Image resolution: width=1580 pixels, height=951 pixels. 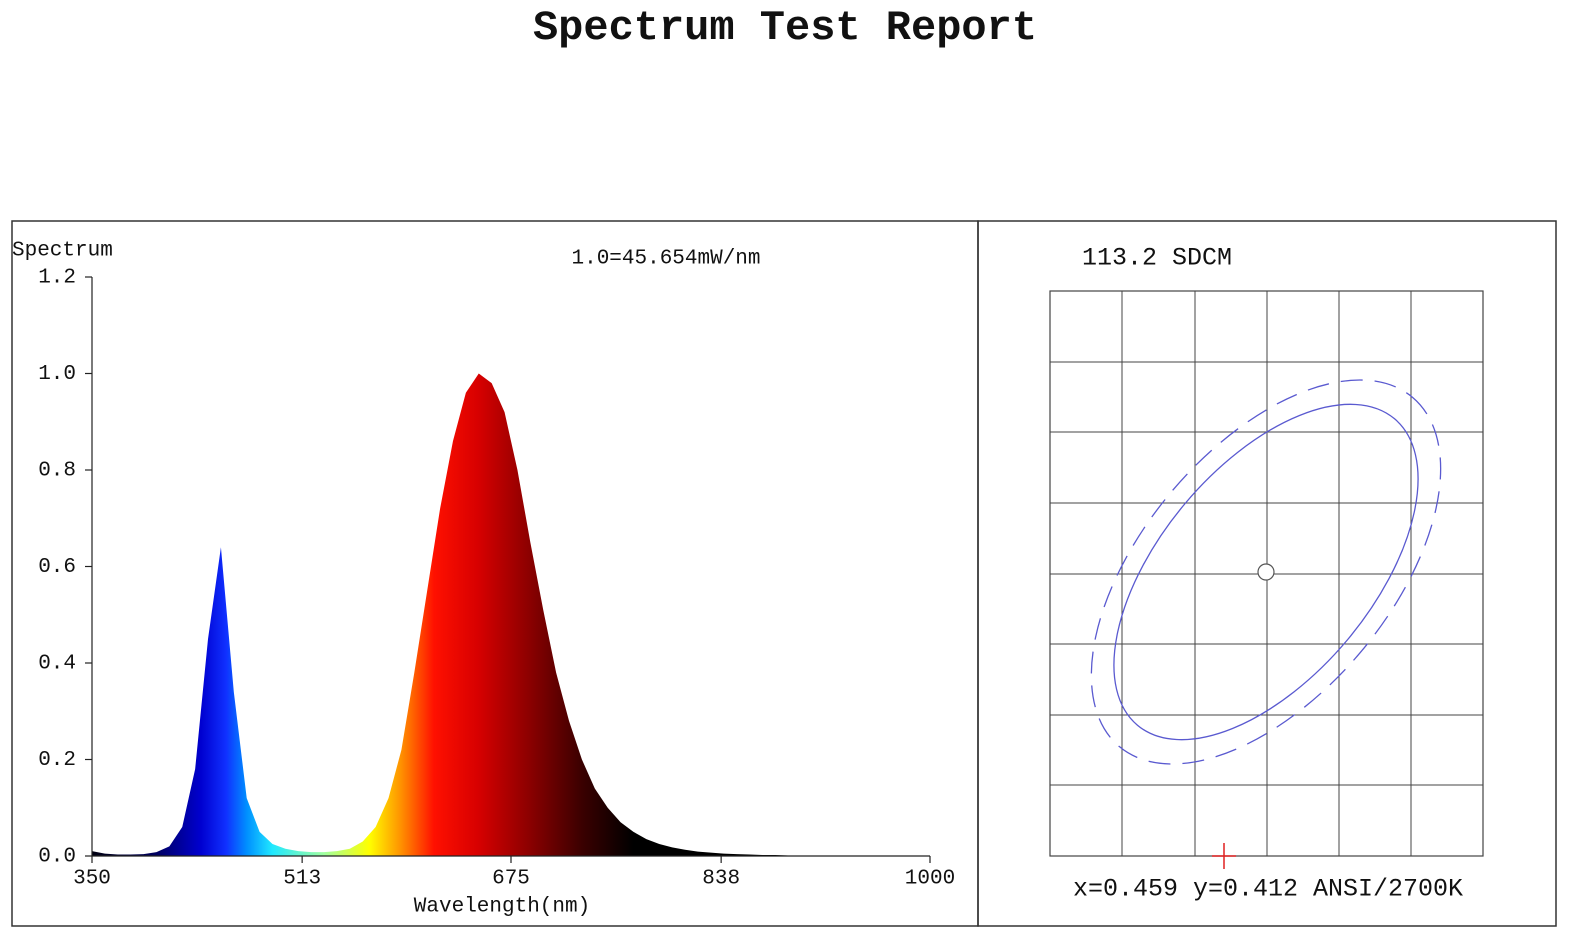 I want to click on y-tick-label: 1.2, so click(x=57, y=278).